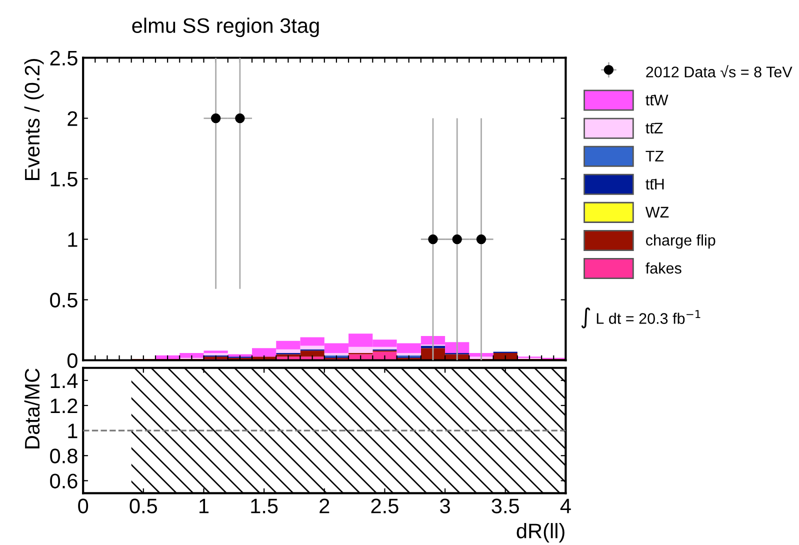  Describe the element at coordinates (72, 360) in the screenshot. I see `y-tick-label: 0` at that location.